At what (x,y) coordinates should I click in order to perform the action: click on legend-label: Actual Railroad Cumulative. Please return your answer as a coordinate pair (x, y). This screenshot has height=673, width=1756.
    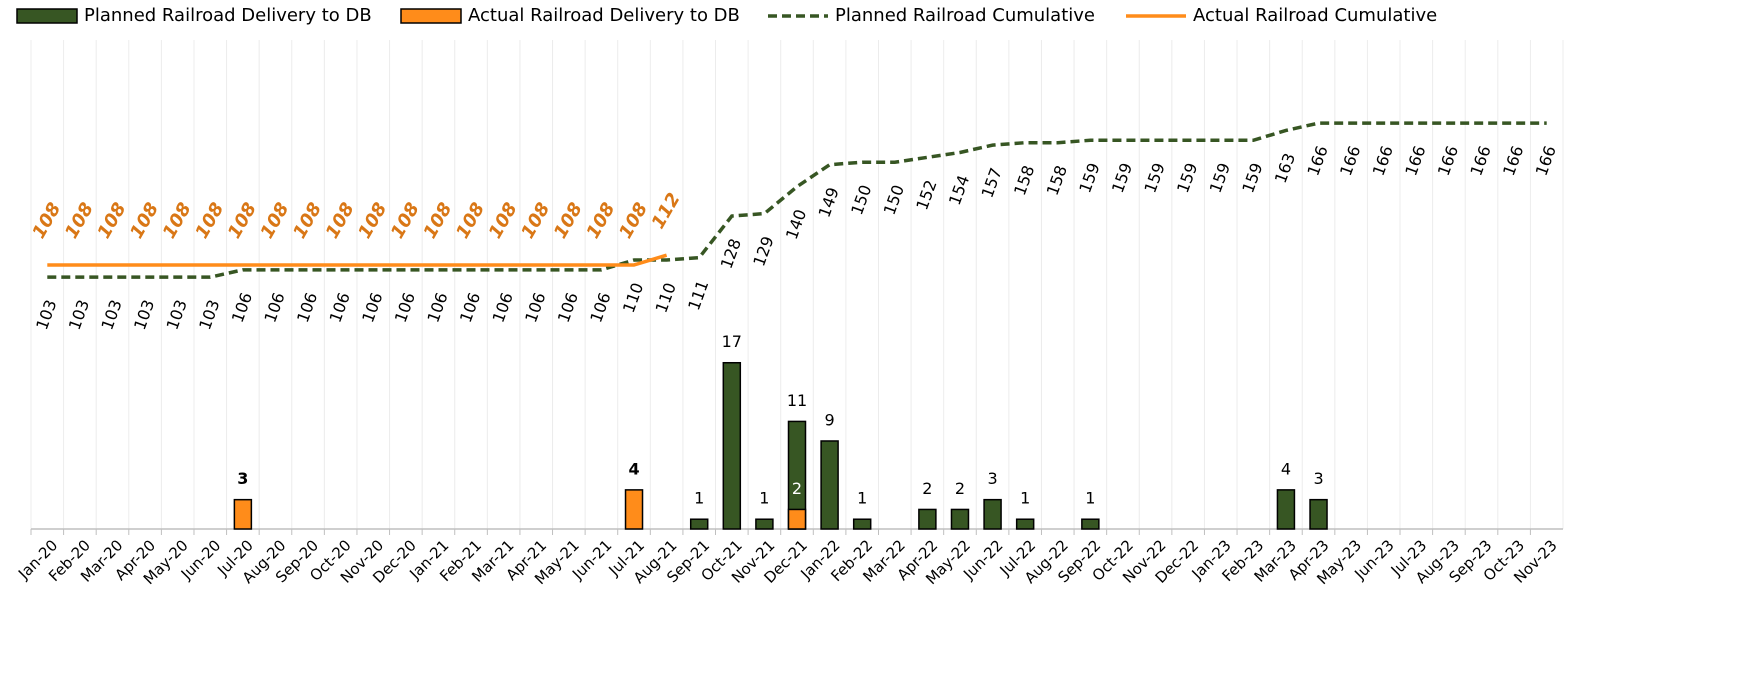
    Looking at the image, I should click on (1315, 15).